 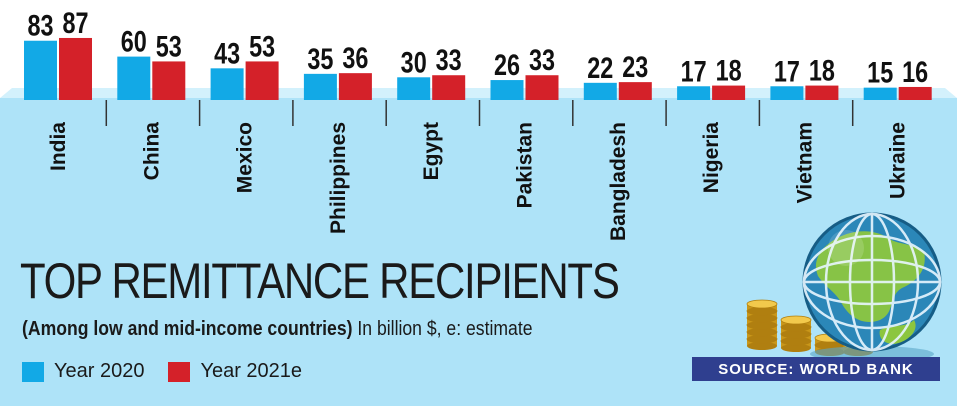 I want to click on bar-nigeria-2021e, so click(x=729, y=92).